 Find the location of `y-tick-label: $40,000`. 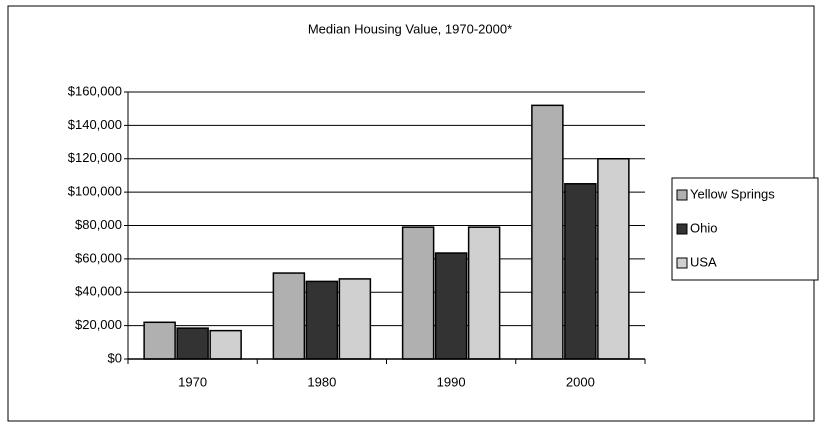

y-tick-label: $40,000 is located at coordinates (98, 291).